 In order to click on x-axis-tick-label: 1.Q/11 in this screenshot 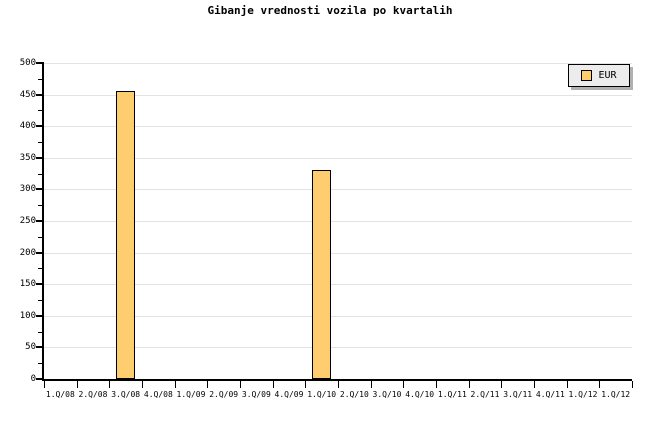, I will do `click(452, 394)`.